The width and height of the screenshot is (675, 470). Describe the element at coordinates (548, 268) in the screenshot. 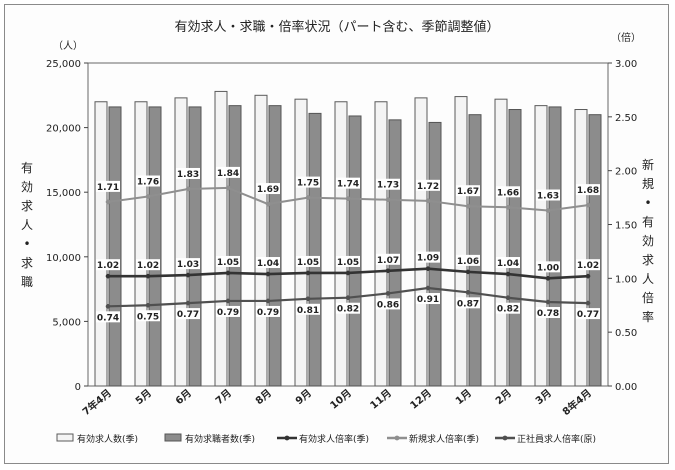

I see `data-label-yukou: 1.00` at that location.